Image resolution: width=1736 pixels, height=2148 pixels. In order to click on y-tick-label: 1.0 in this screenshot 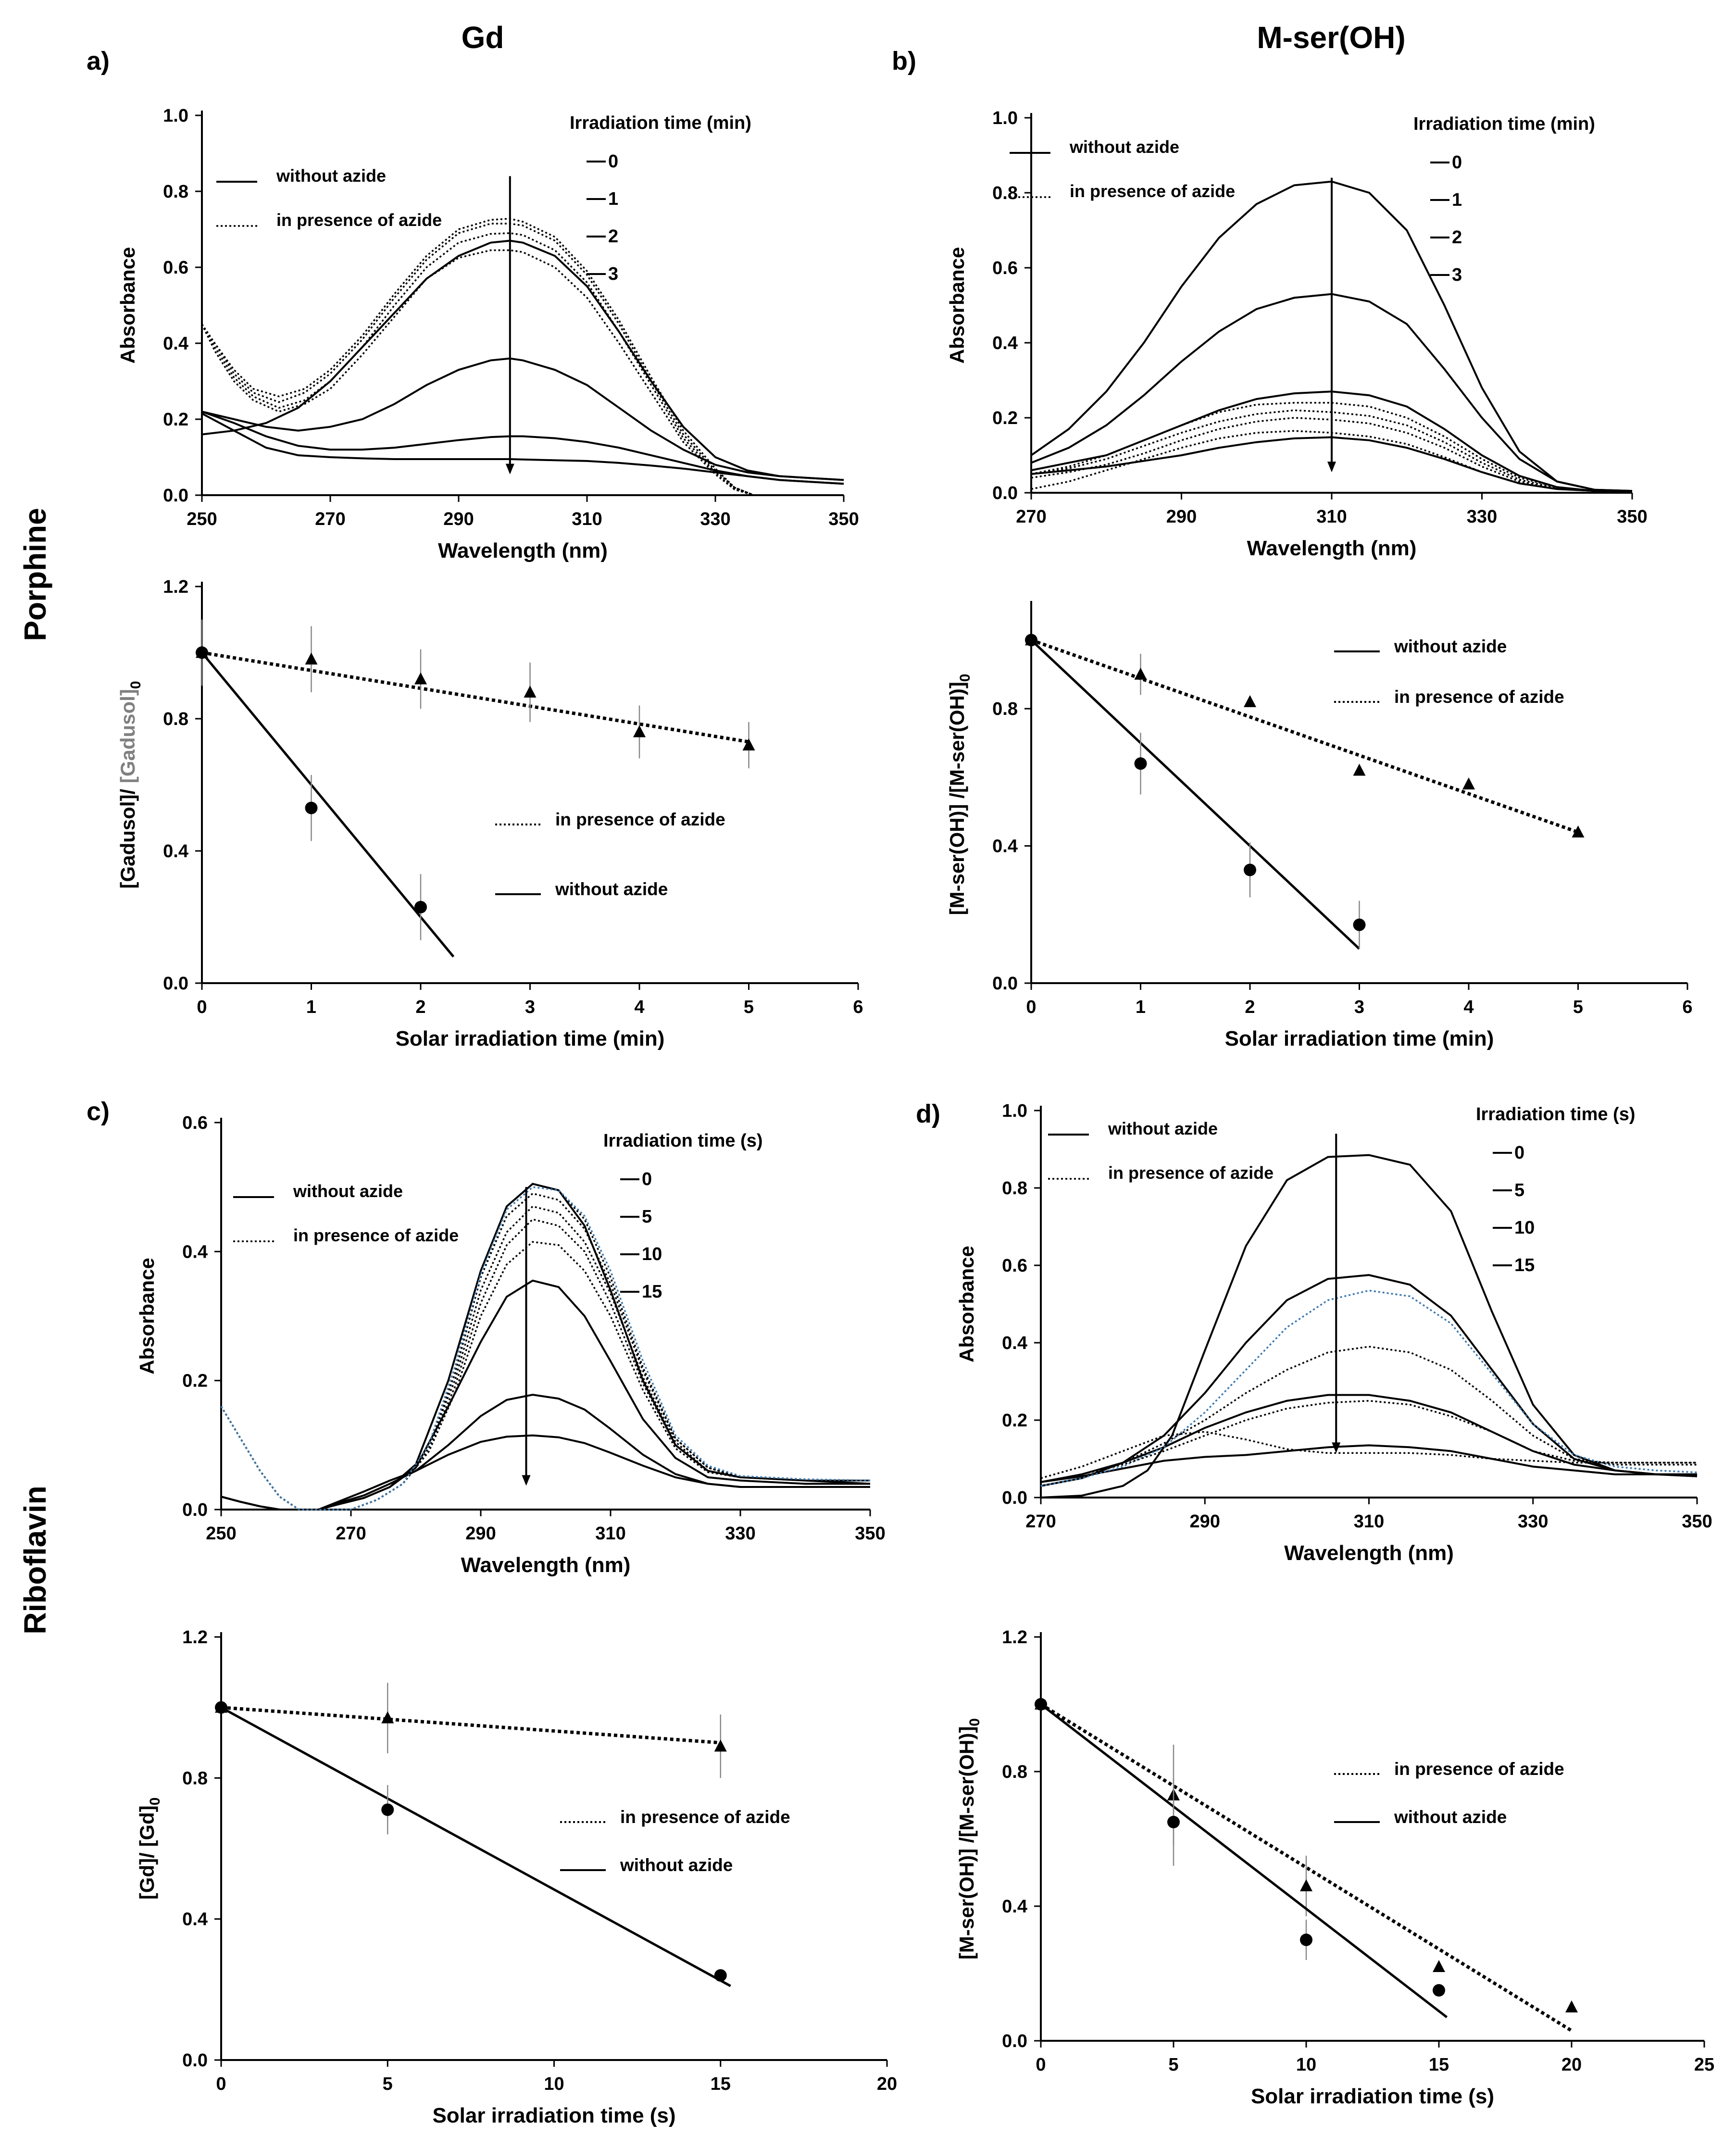, I will do `click(175, 116)`.